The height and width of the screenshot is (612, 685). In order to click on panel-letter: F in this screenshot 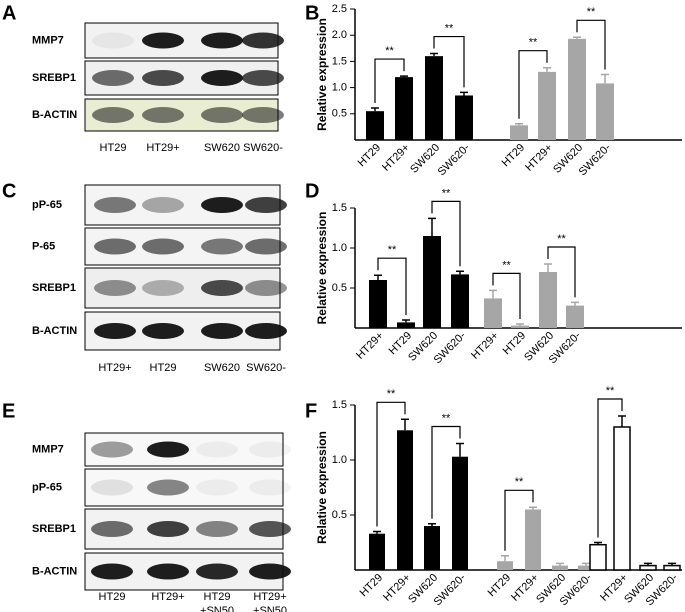, I will do `click(311, 411)`.